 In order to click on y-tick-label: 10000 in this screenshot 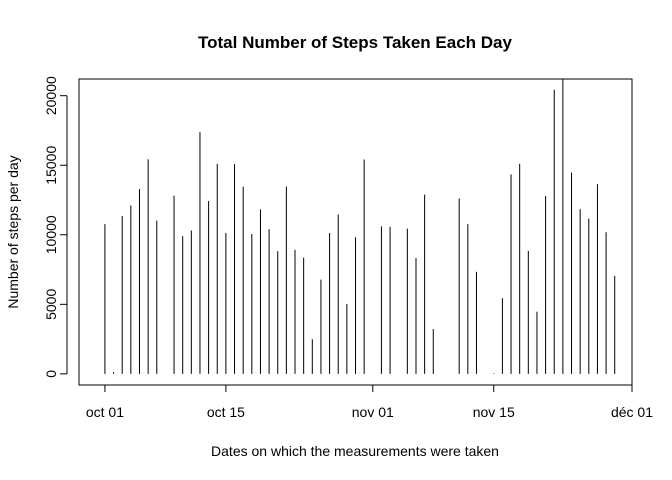, I will do `click(51, 234)`.